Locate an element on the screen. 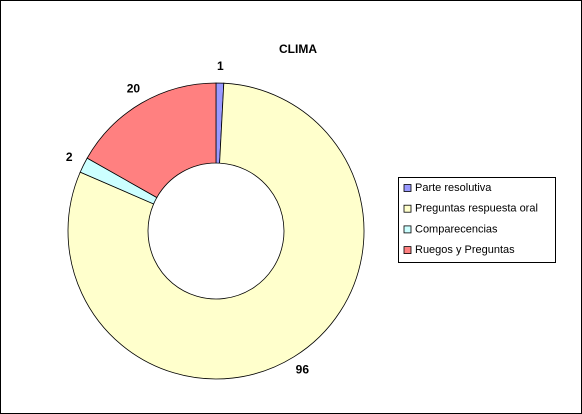 The image size is (582, 414). data-label: 20 is located at coordinates (134, 89).